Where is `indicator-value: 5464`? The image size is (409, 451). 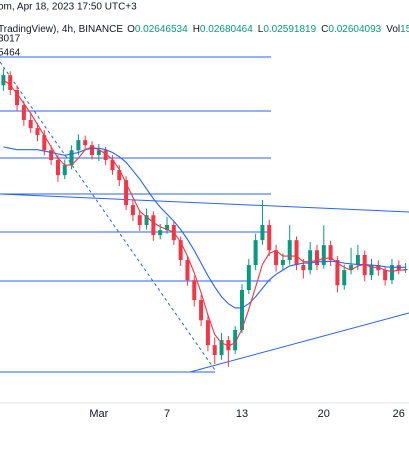 indicator-value: 5464 is located at coordinates (10, 53).